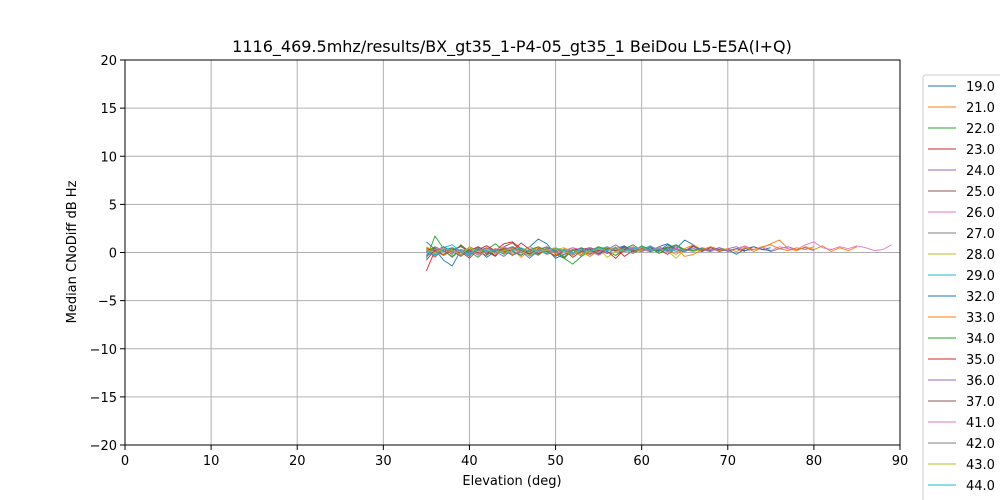 This screenshot has width=1000, height=500. Describe the element at coordinates (511, 481) in the screenshot. I see `x-axis-label: Elevation (deg)` at that location.